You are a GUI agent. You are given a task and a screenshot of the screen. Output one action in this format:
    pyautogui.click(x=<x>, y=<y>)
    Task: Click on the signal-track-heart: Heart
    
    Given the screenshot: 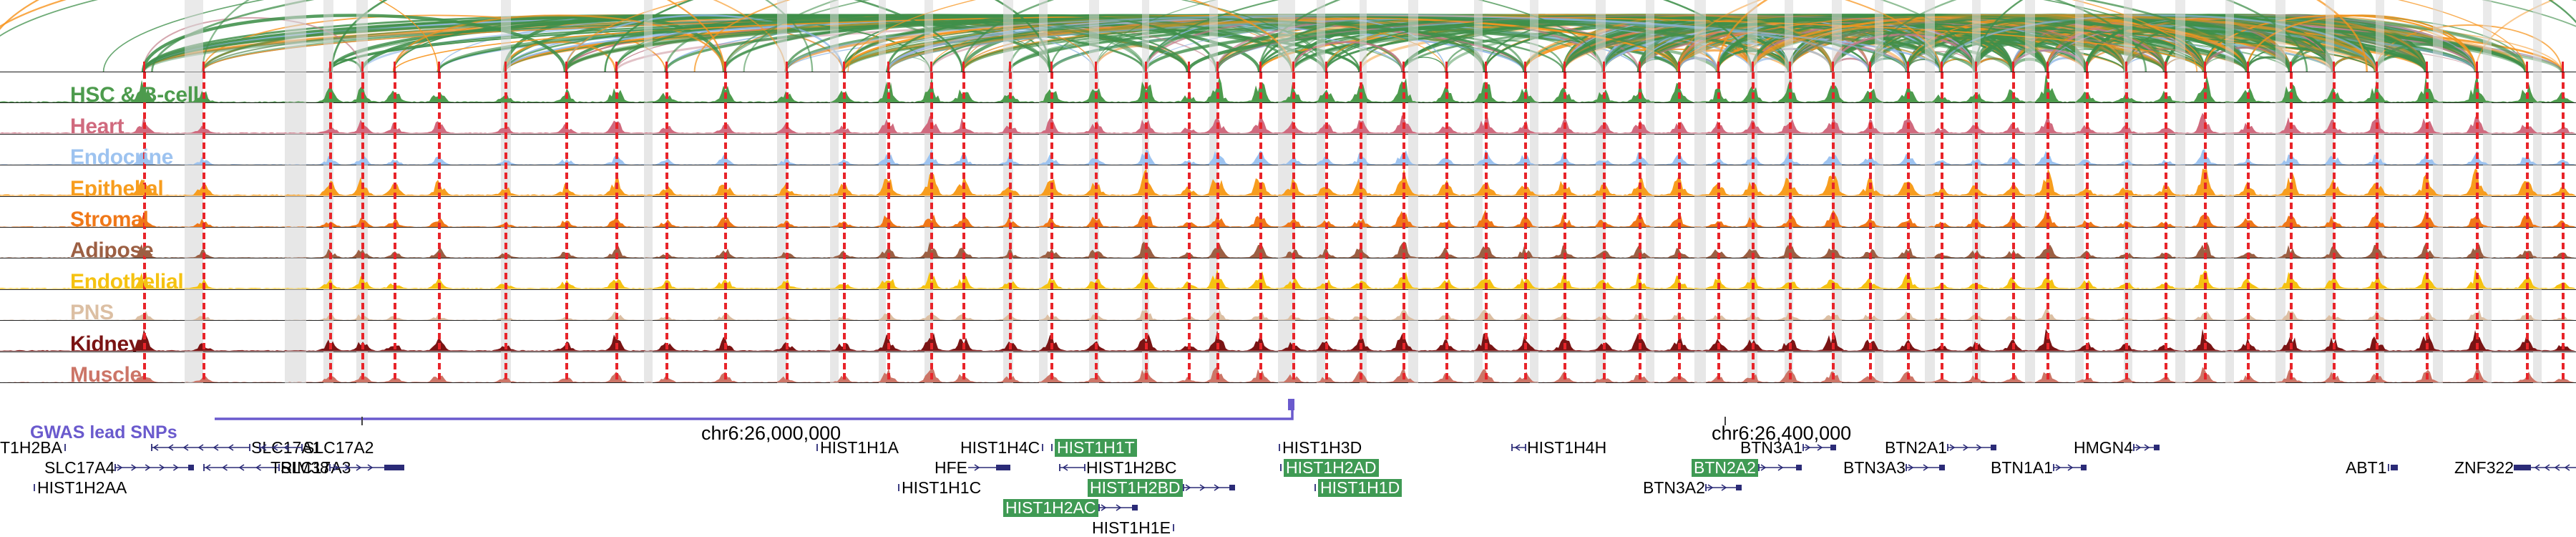 What is the action you would take?
    pyautogui.click(x=1288, y=119)
    